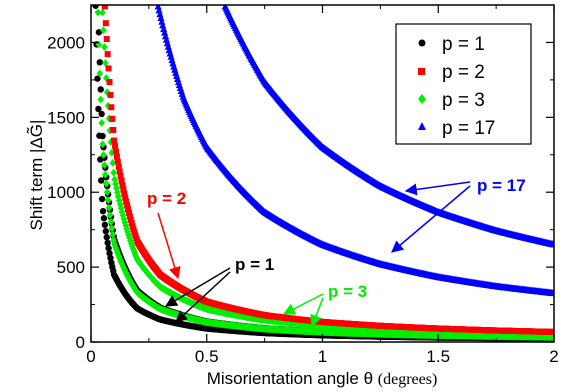  What do you see at coordinates (431, 219) in the screenshot?
I see `annotation-p17-arrow-b` at bounding box center [431, 219].